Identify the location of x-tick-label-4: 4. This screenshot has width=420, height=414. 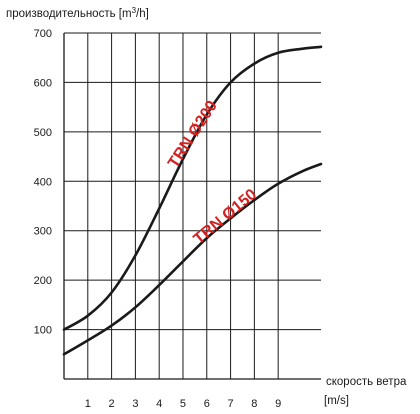
(159, 404).